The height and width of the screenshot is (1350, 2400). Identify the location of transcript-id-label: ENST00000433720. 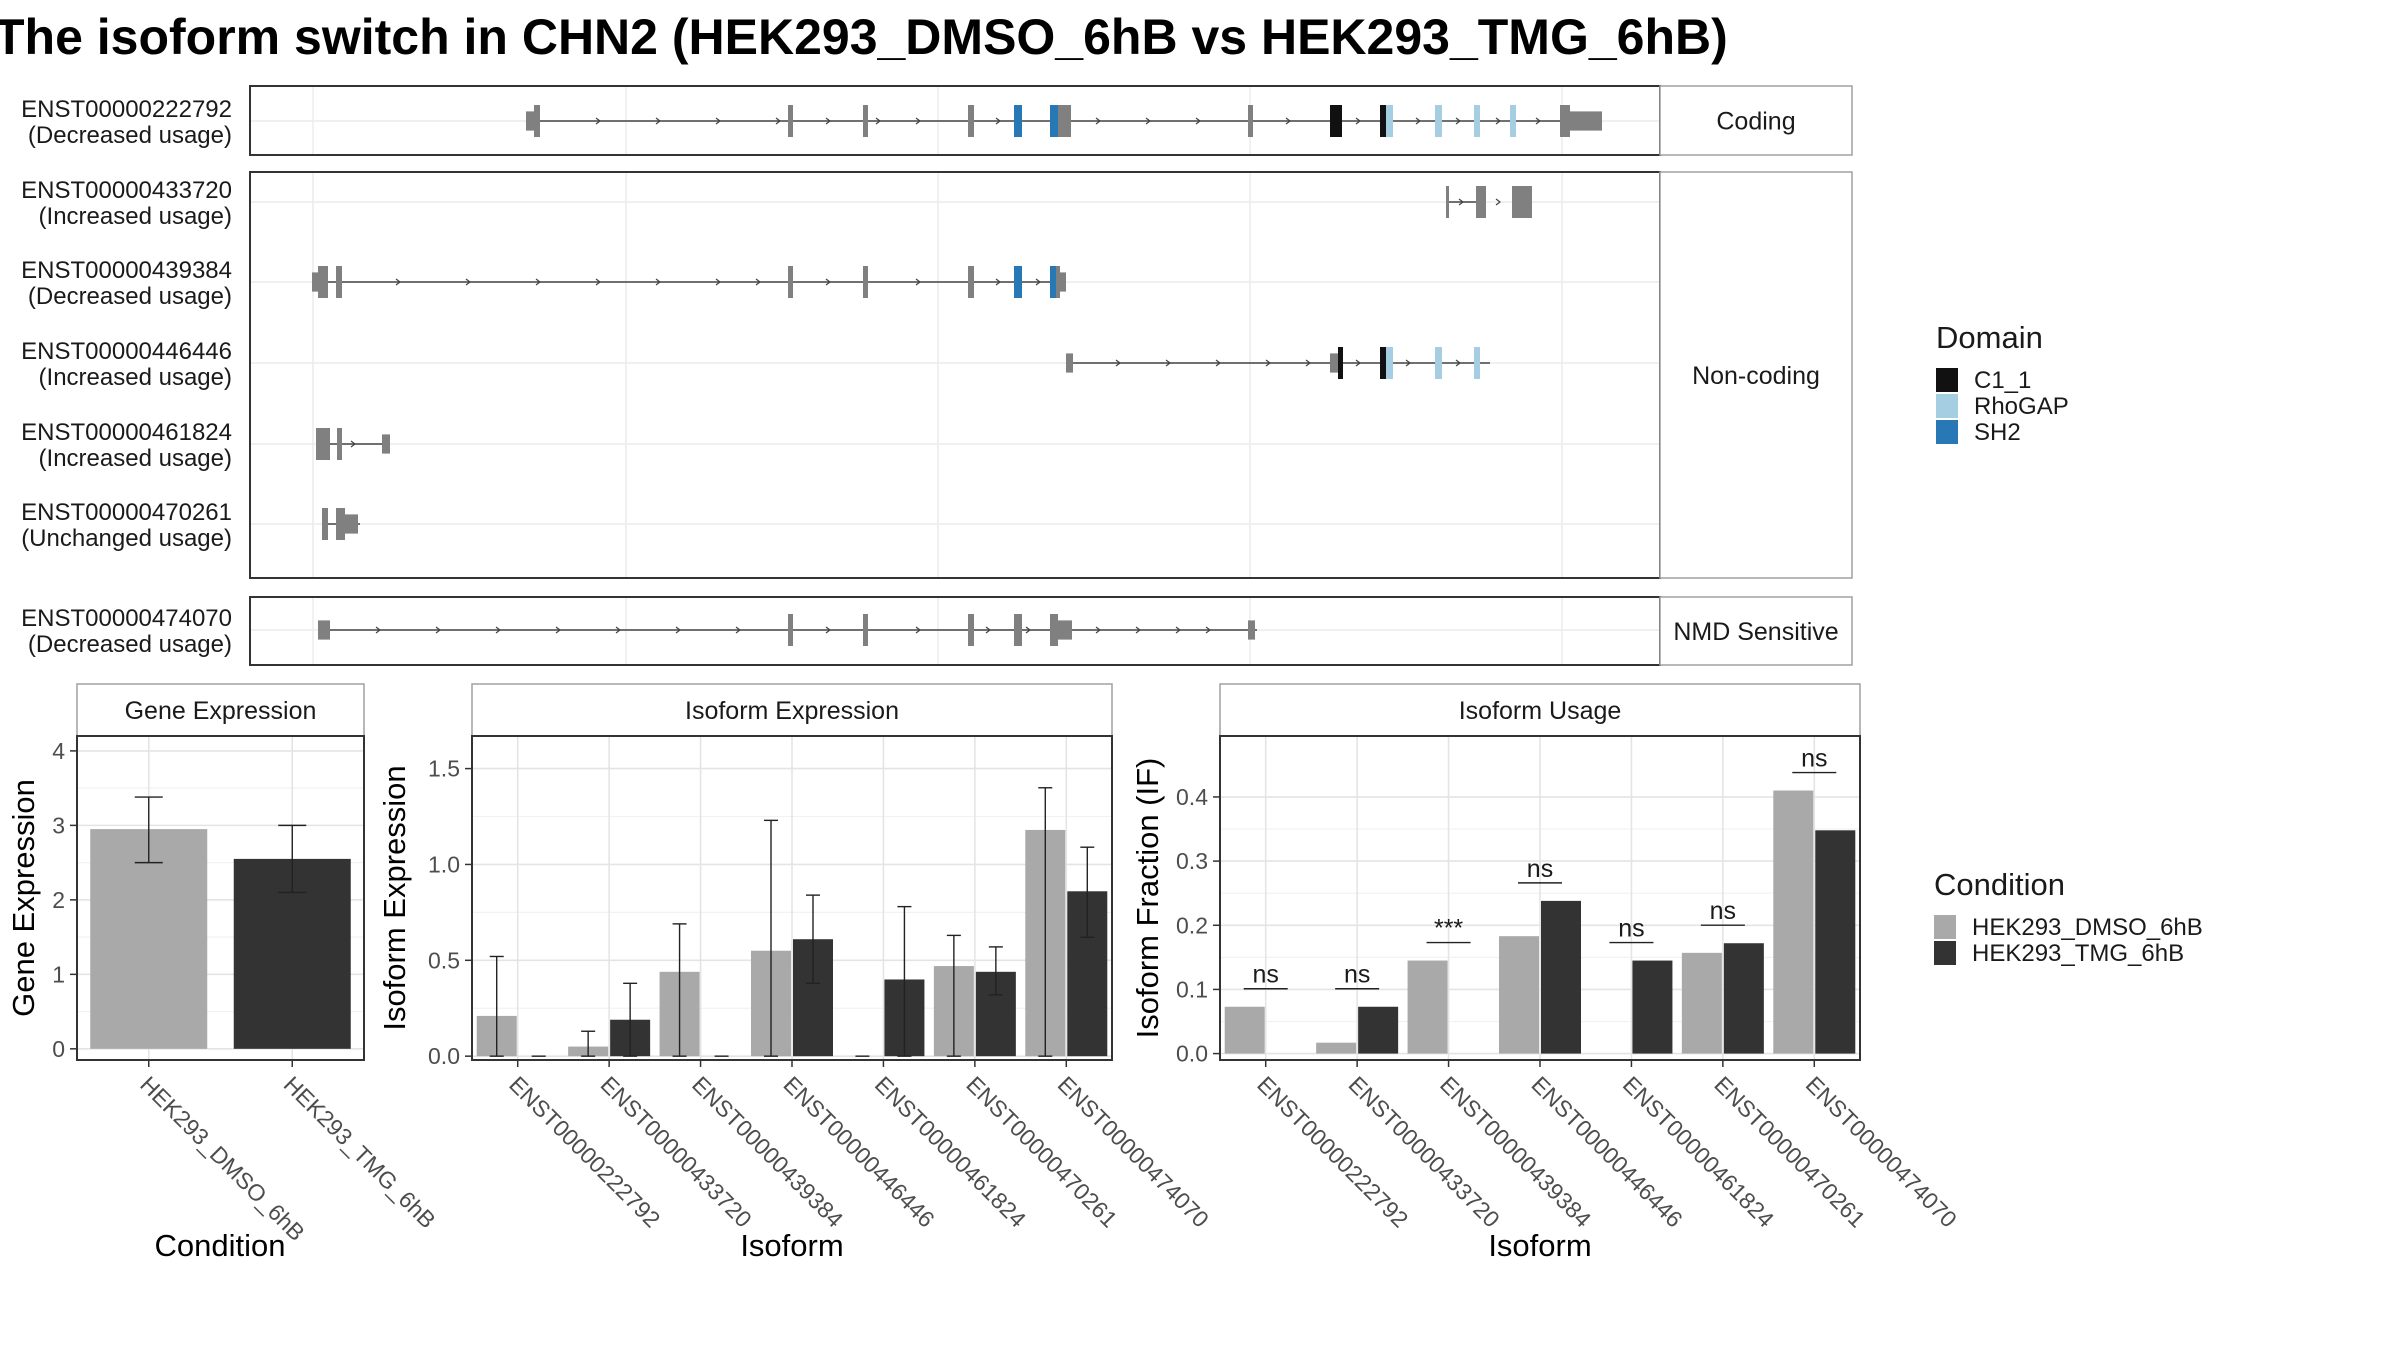
(126, 190).